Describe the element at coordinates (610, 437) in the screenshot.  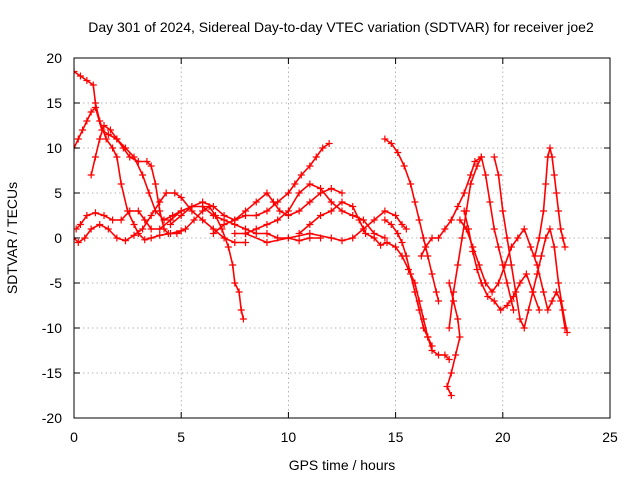
I see `x-tick-label: 25` at that location.